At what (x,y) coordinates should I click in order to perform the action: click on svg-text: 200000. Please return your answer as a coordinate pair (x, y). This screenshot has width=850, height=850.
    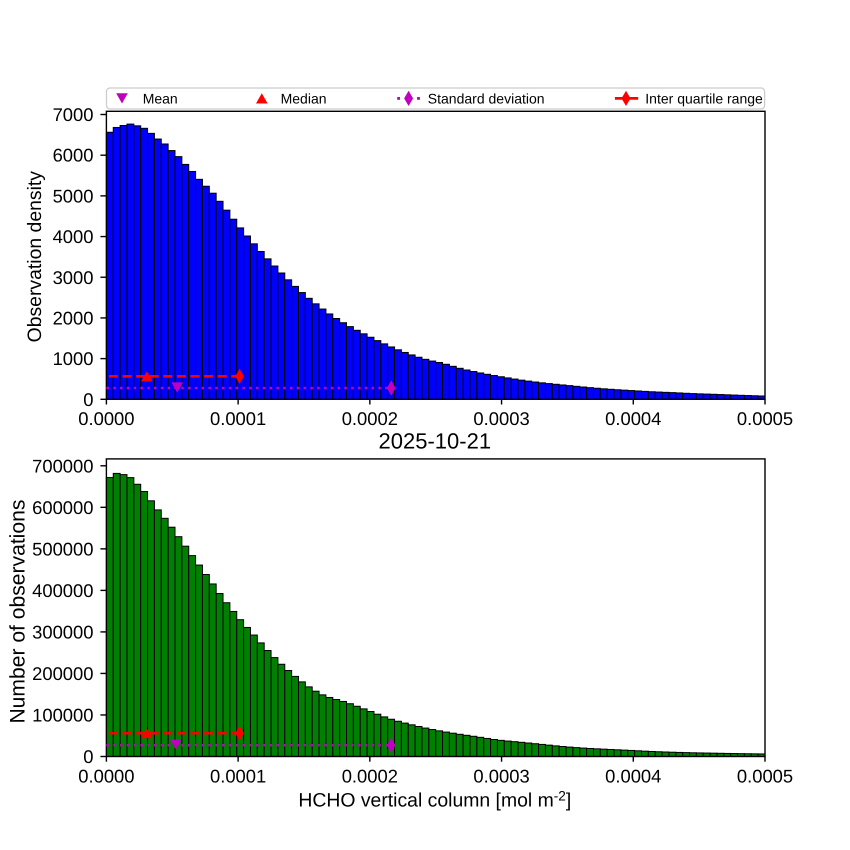
    Looking at the image, I should click on (62, 673).